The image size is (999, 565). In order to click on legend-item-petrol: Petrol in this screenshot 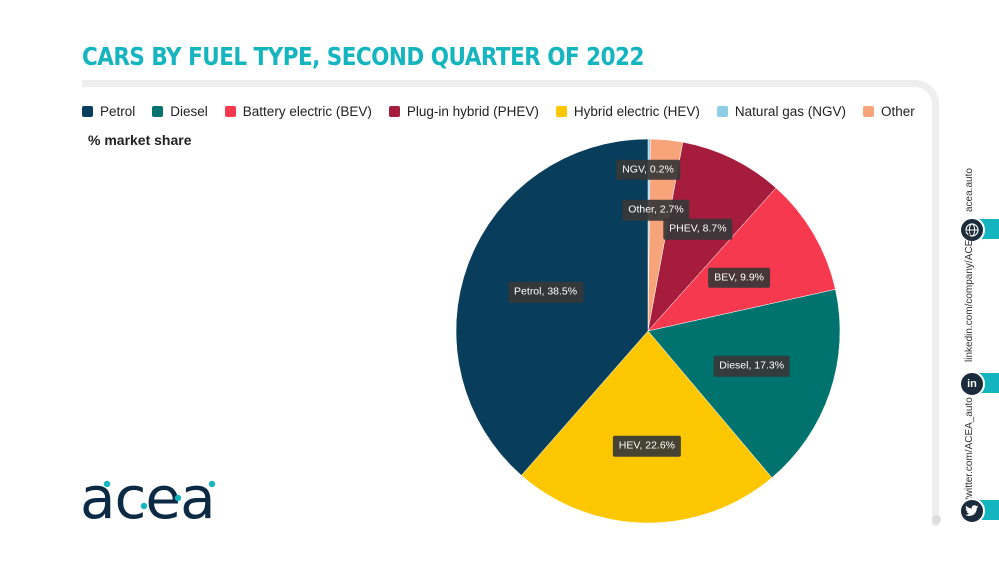, I will do `click(108, 111)`.